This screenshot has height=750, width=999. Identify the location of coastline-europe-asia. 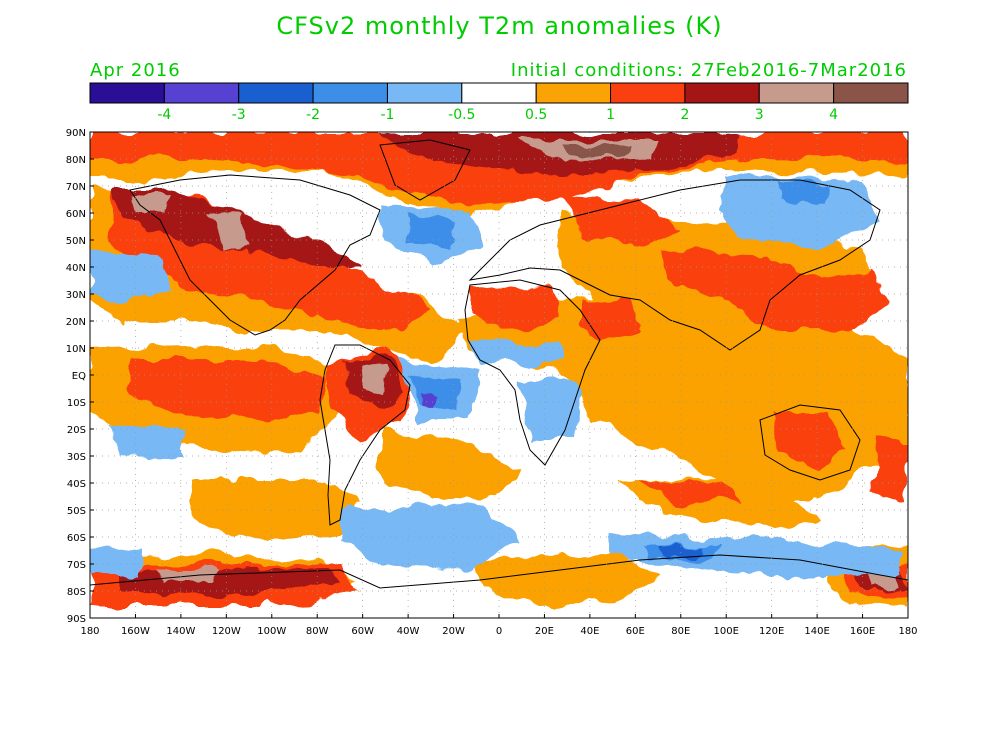
(674, 265).